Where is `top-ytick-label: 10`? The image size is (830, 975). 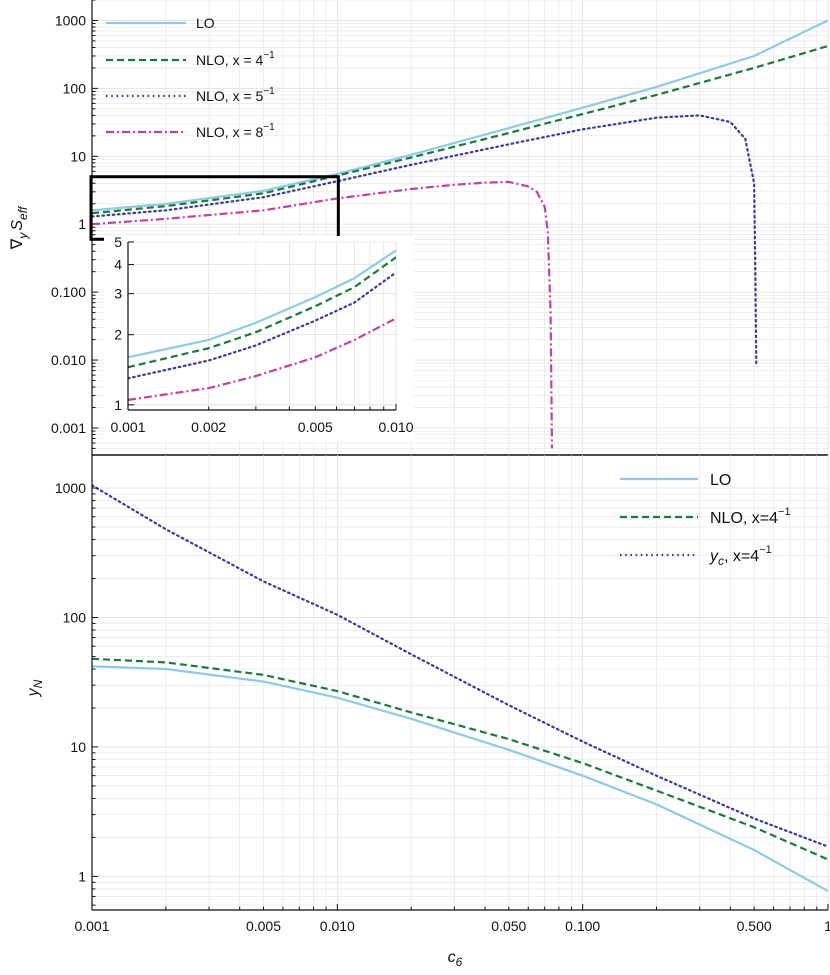 top-ytick-label: 10 is located at coordinates (78, 156).